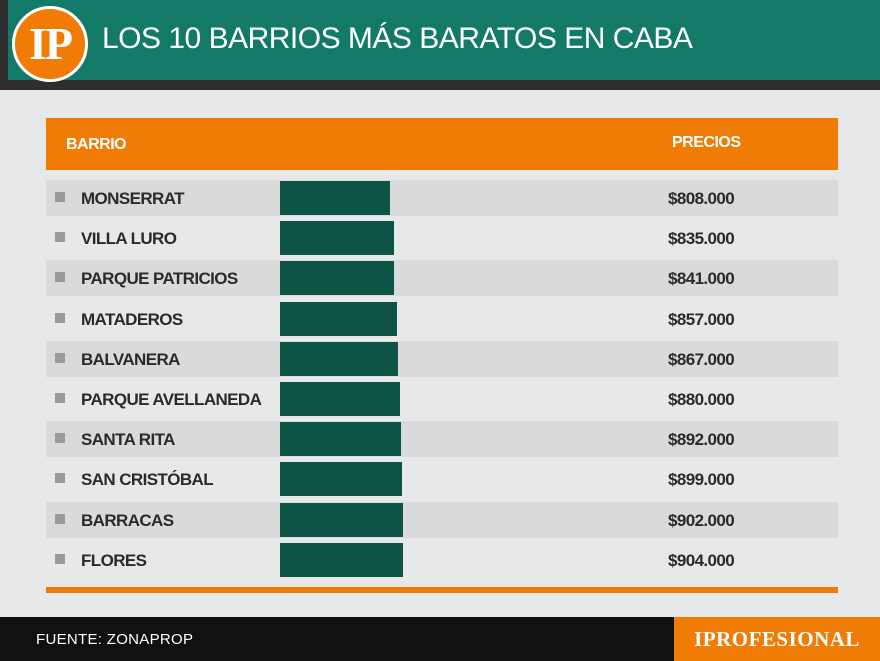 The width and height of the screenshot is (880, 661). What do you see at coordinates (128, 440) in the screenshot?
I see `barrio-label: SANTA RITA` at bounding box center [128, 440].